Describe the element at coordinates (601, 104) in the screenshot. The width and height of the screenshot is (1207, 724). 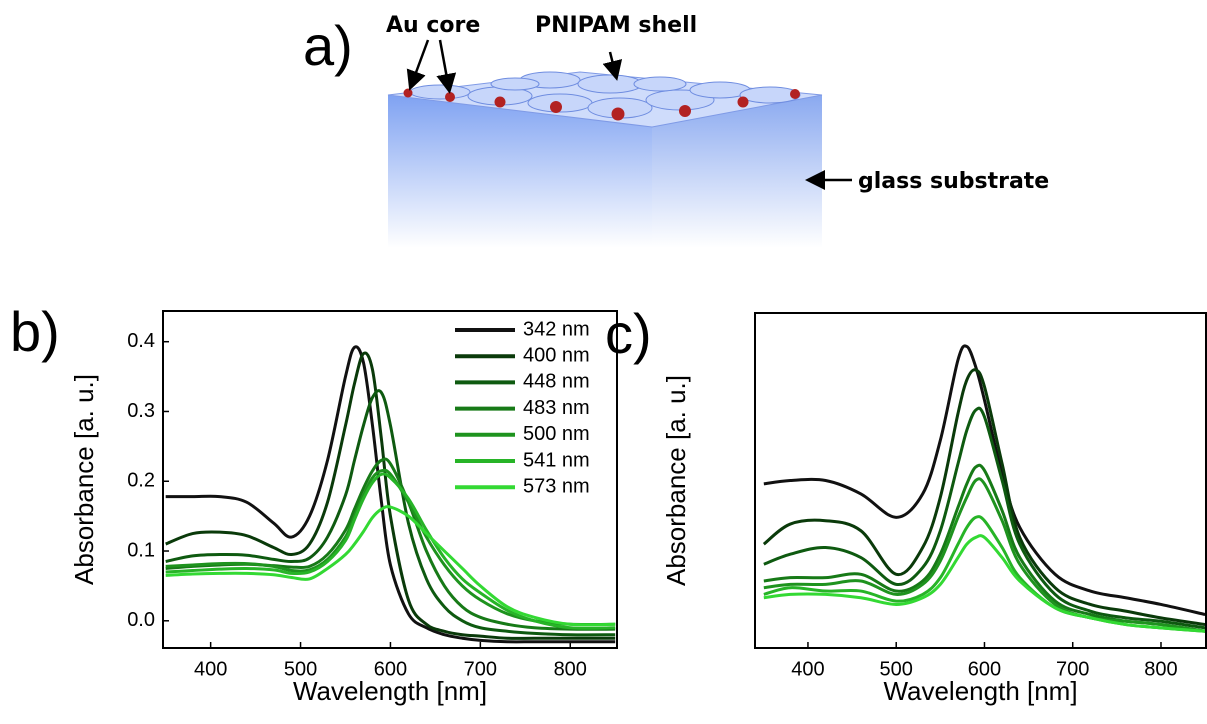
I see `au-cores` at that location.